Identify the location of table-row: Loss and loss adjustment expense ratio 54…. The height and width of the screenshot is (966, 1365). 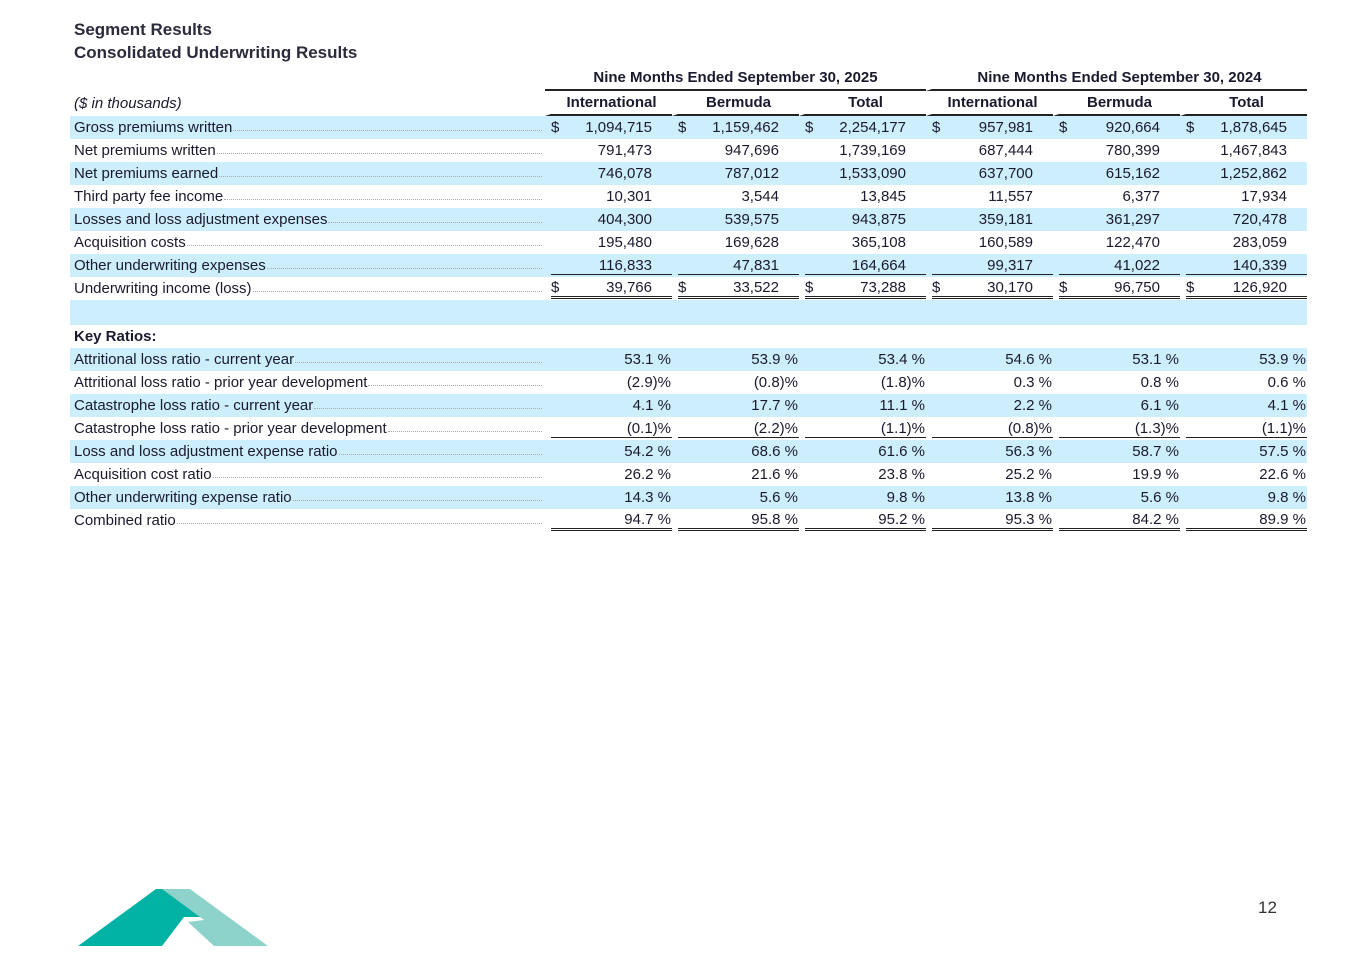
(688, 451).